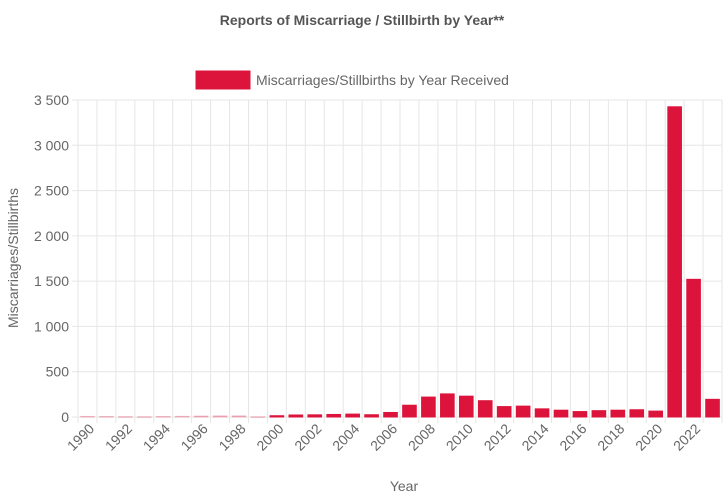 The width and height of the screenshot is (725, 500). I want to click on legend-swatch, so click(223, 80).